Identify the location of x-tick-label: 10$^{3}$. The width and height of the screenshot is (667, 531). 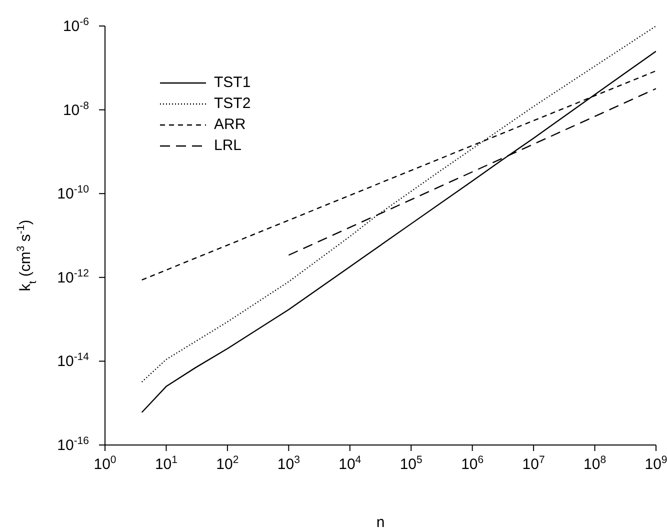
(288, 463).